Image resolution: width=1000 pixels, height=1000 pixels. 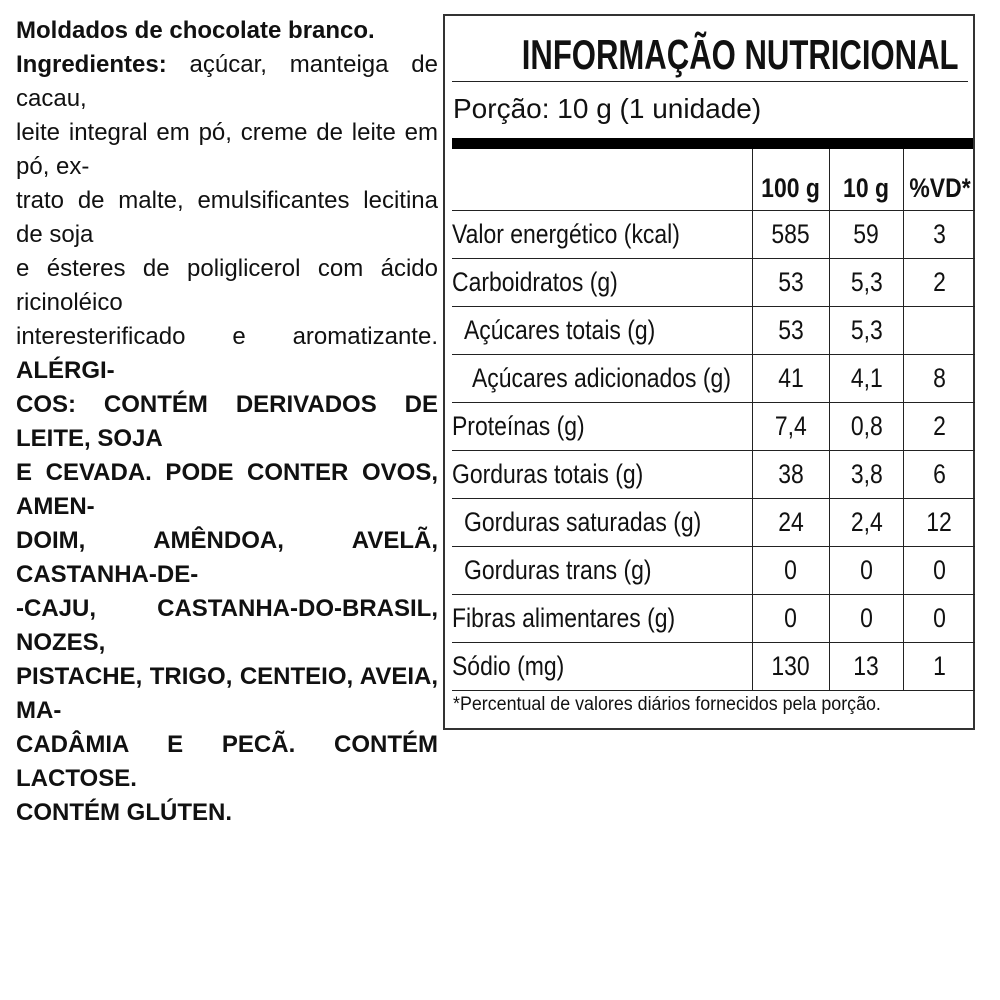 I want to click on bold-text: Moldados de chocolate branco., so click(x=195, y=30).